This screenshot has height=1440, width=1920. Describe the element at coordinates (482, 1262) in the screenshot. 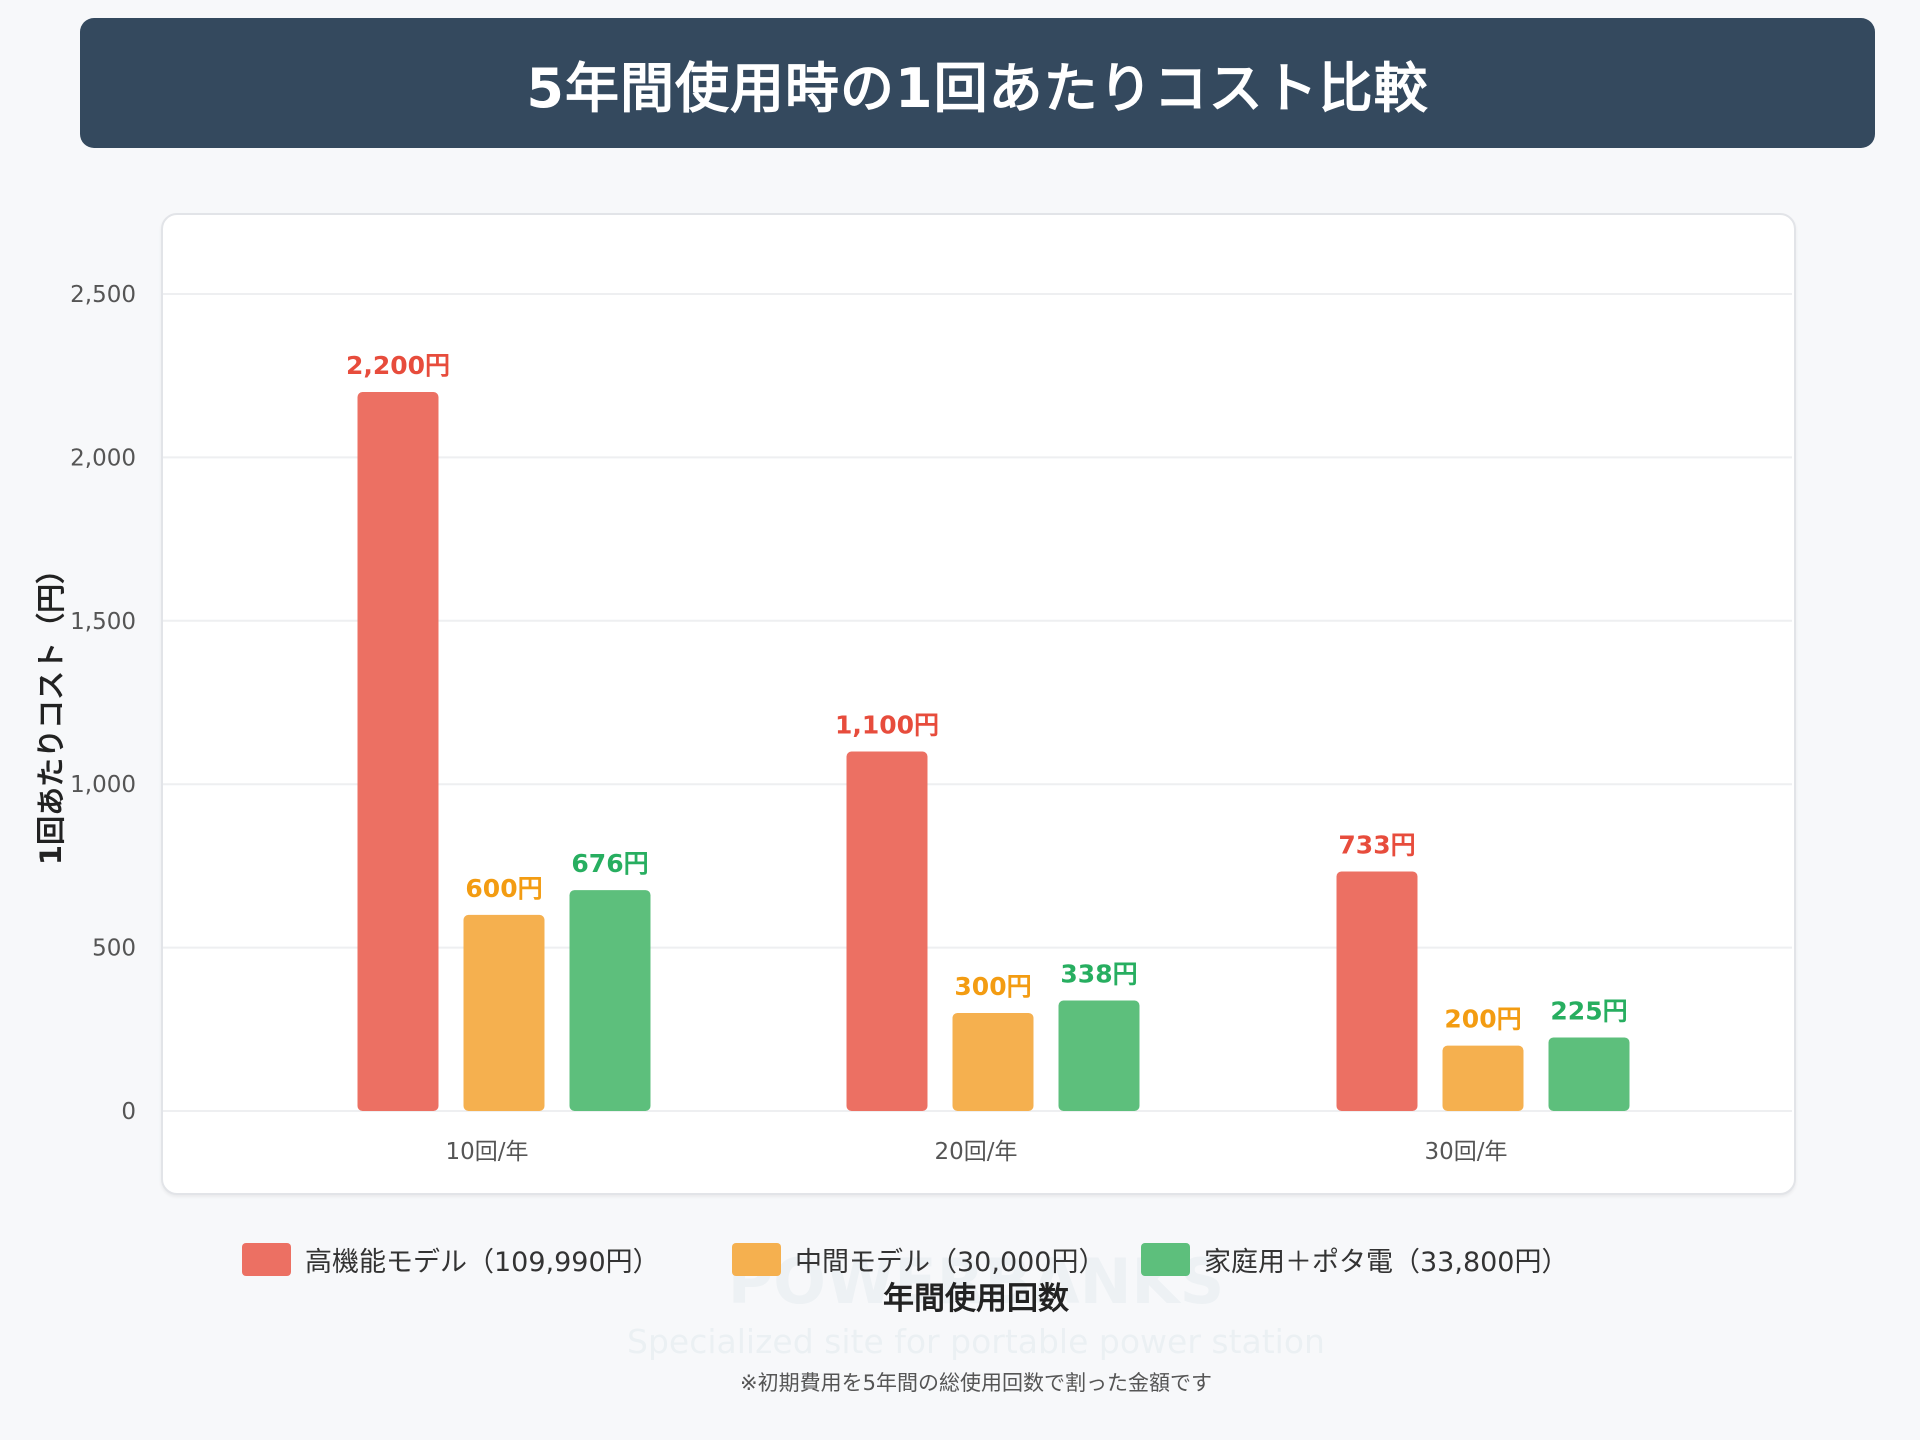

I see `legend-label: 高機能モデル（109,990円）` at that location.